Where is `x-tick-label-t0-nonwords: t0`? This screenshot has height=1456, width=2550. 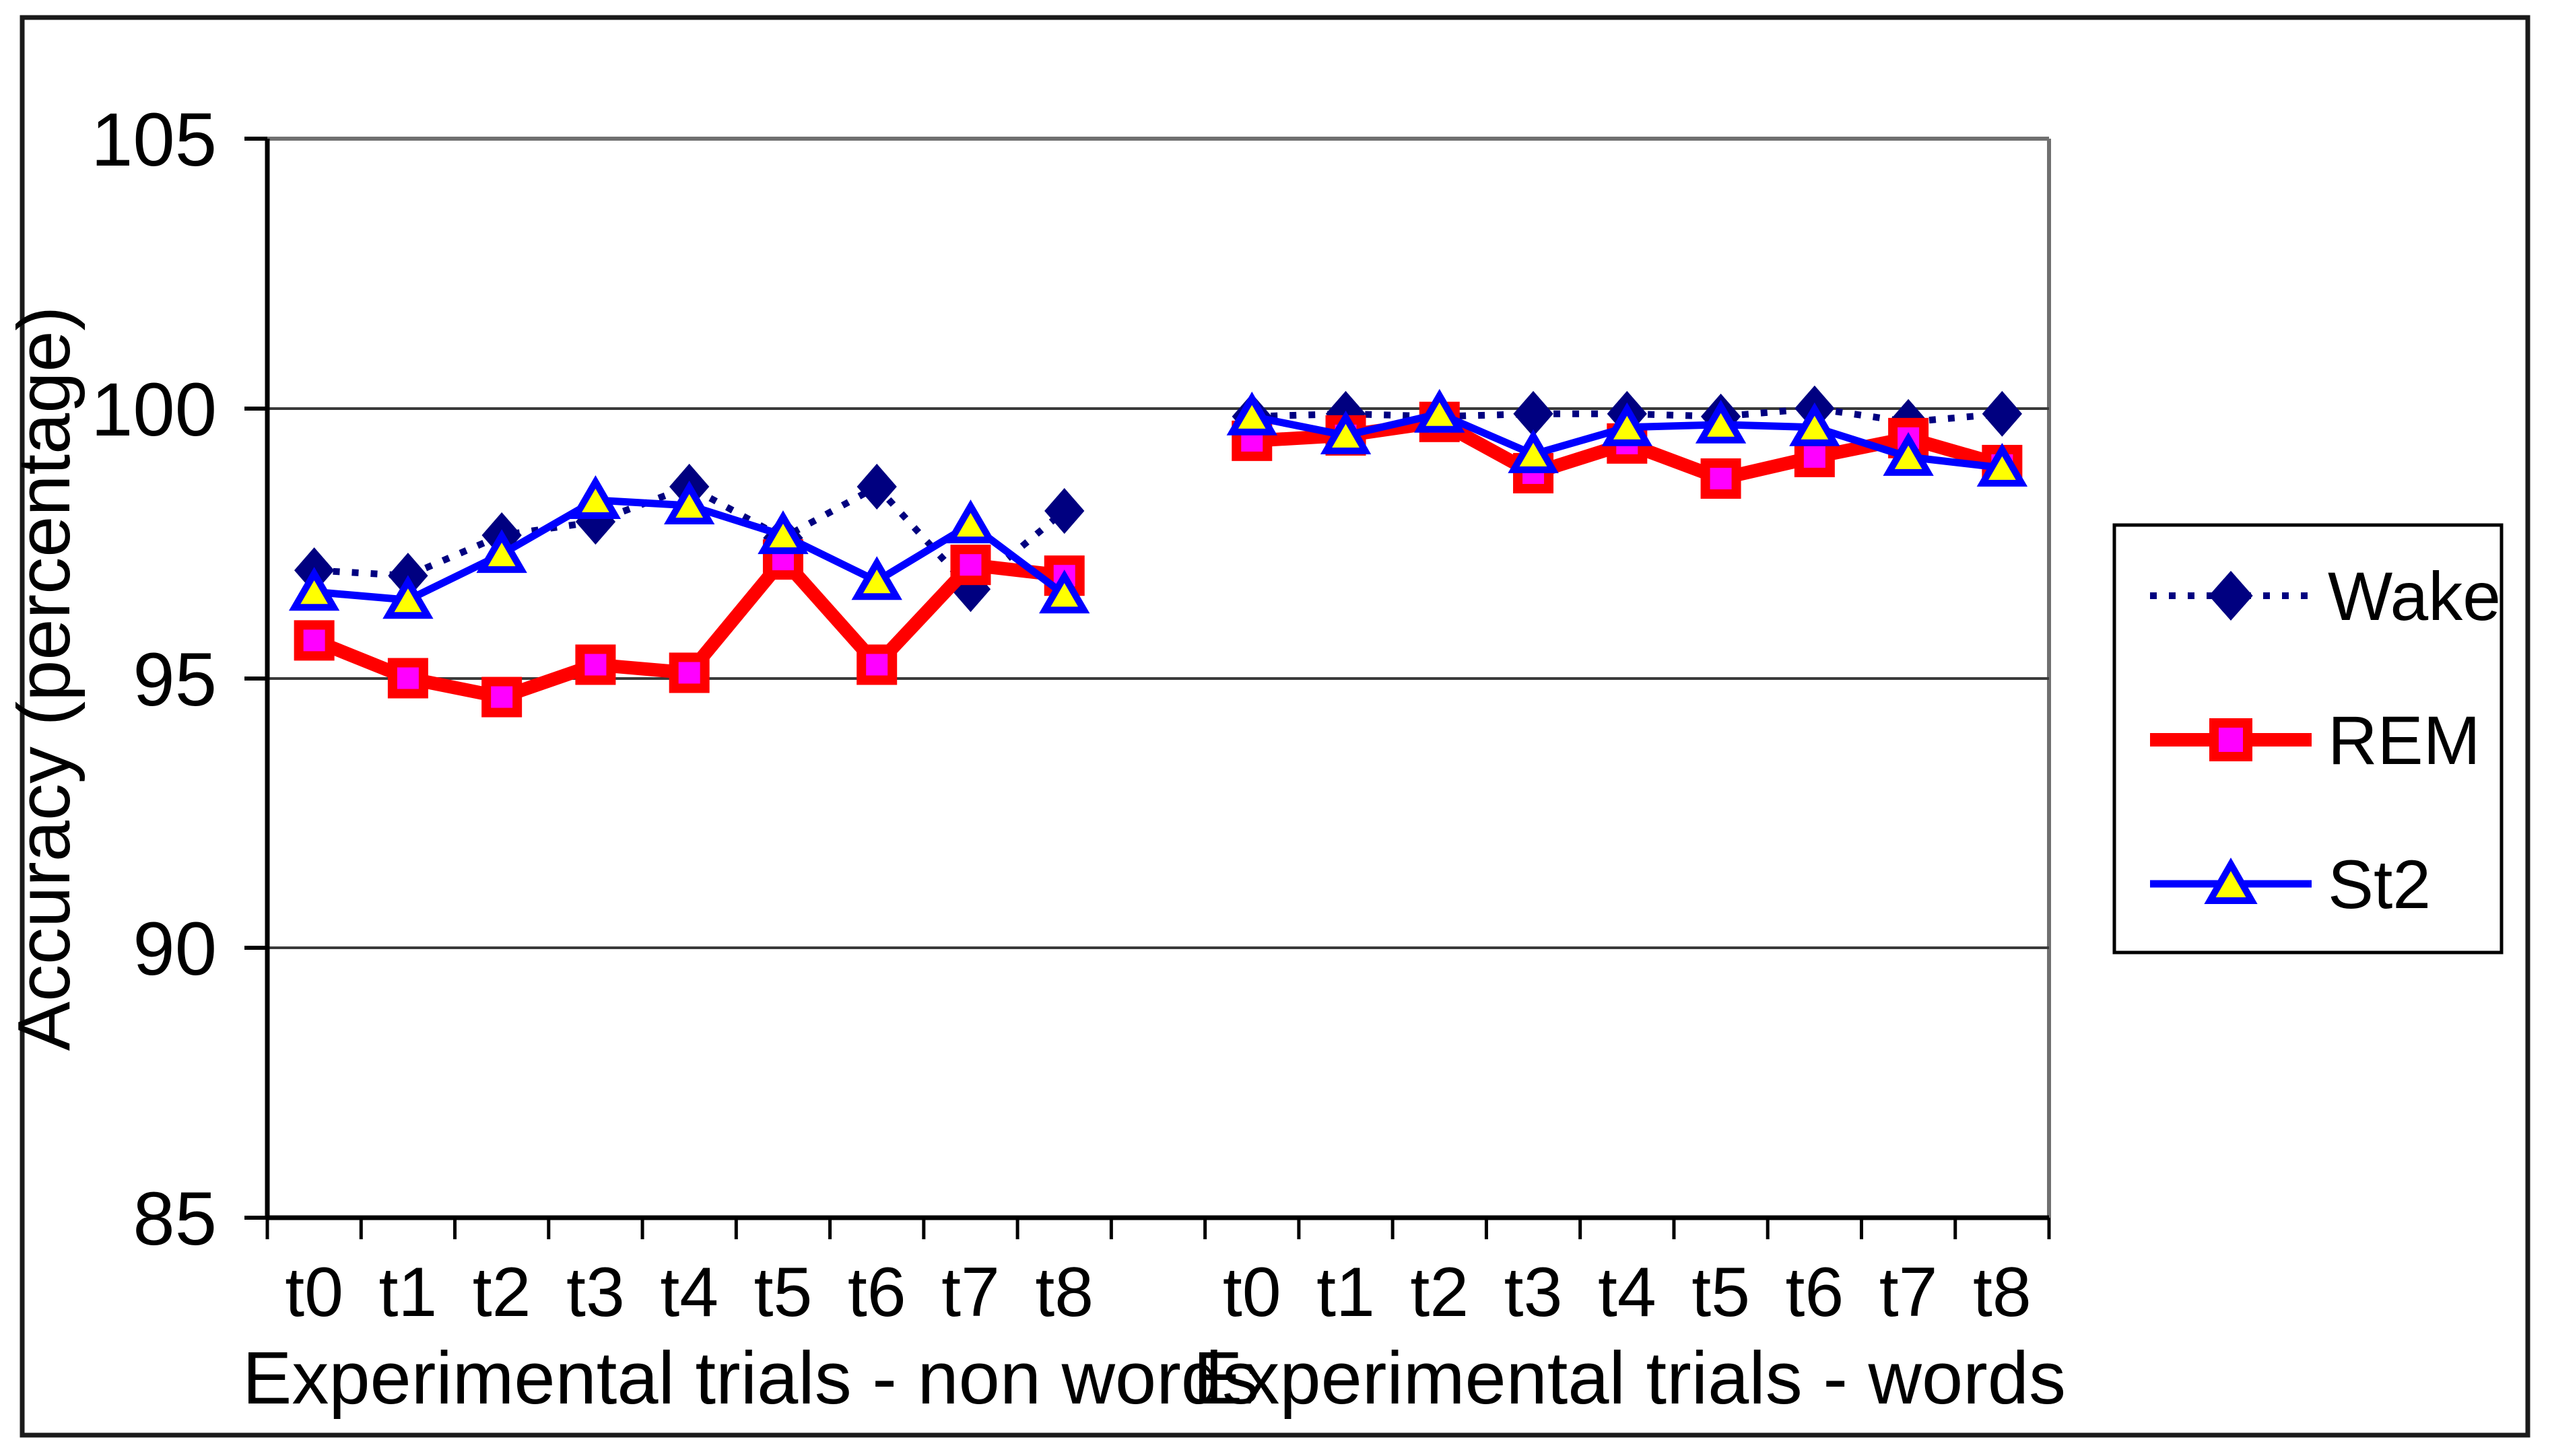 x-tick-label-t0-nonwords: t0 is located at coordinates (314, 1292).